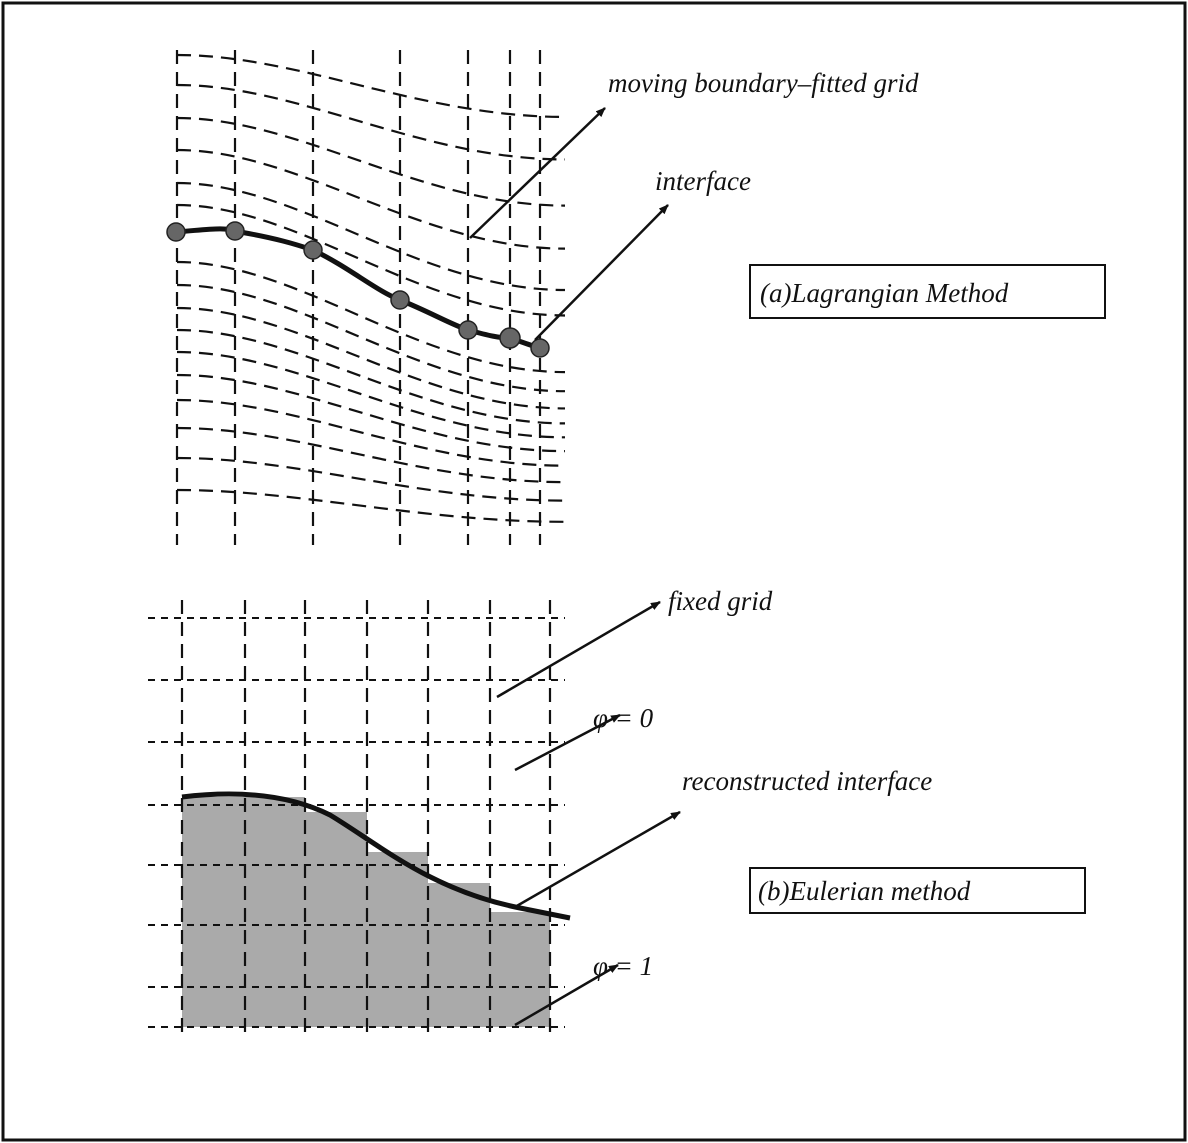 The width and height of the screenshot is (1188, 1143). What do you see at coordinates (703, 181) in the screenshot?
I see `interface-label: interface` at bounding box center [703, 181].